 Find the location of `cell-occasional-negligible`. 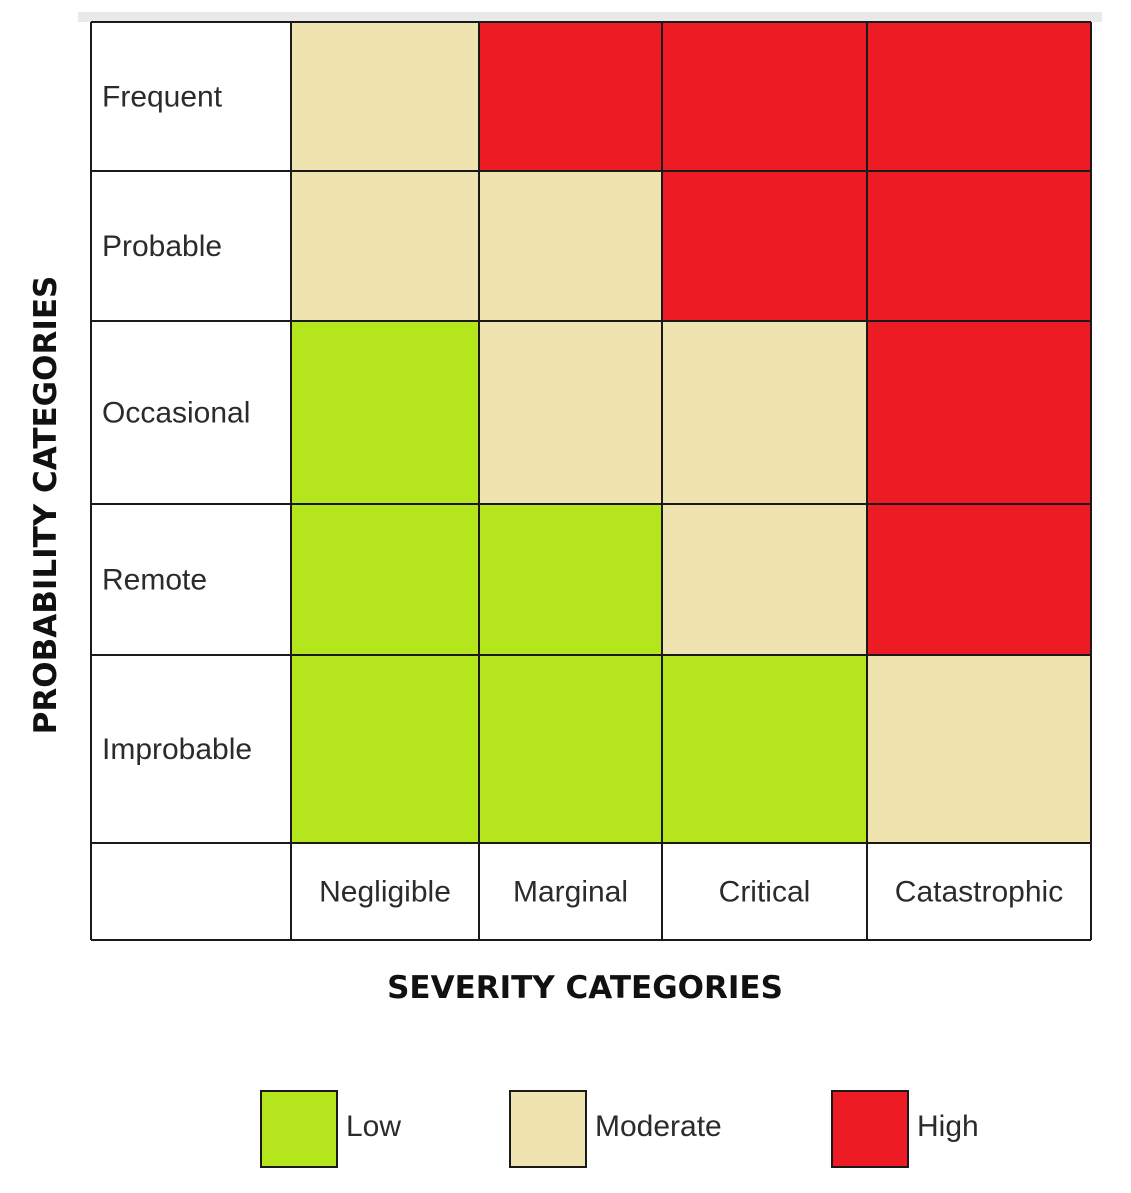

cell-occasional-negligible is located at coordinates (385, 412).